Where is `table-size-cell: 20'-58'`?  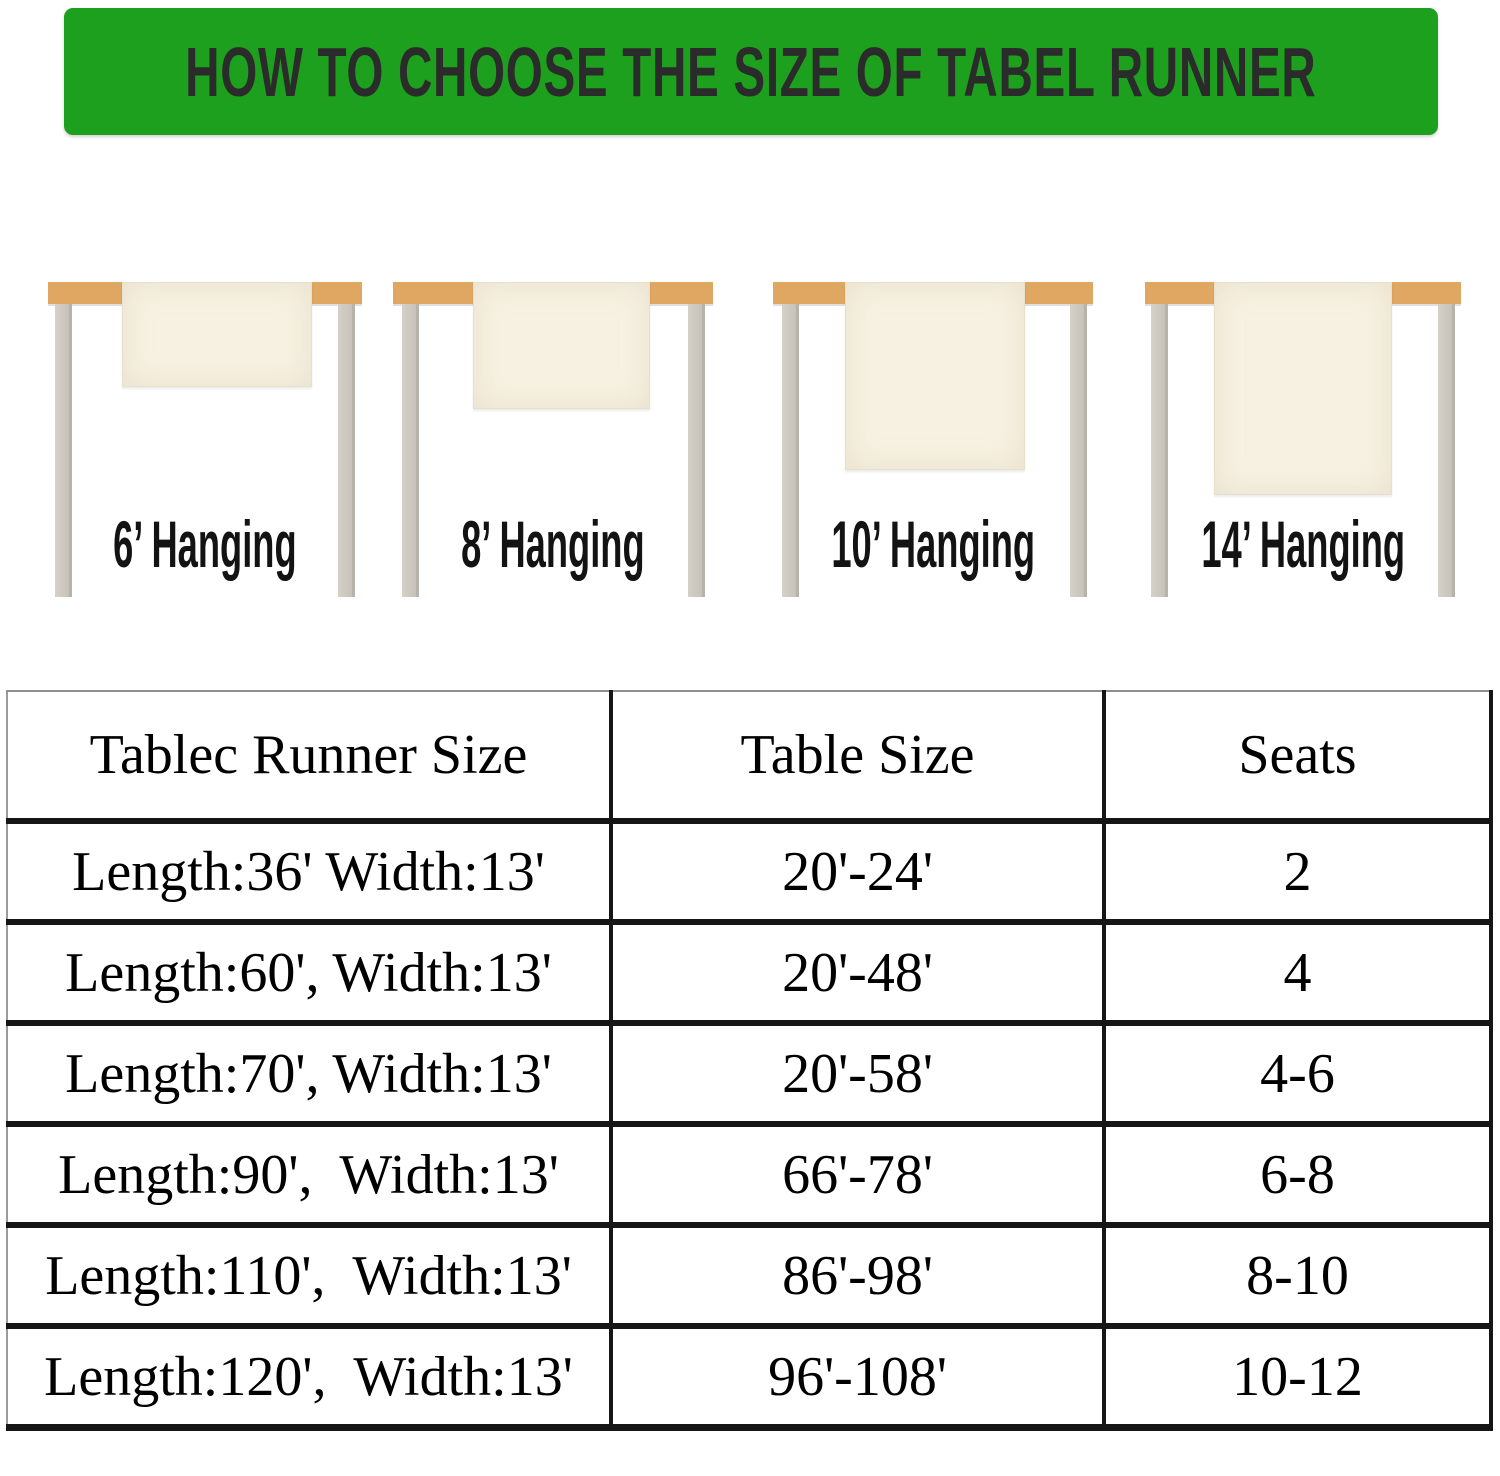 table-size-cell: 20'-58' is located at coordinates (857, 1073).